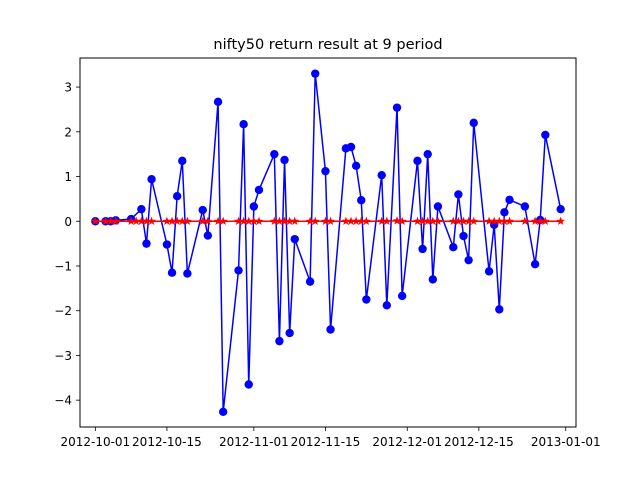 This screenshot has width=640, height=480. I want to click on y-tick-label: 2, so click(68, 132).